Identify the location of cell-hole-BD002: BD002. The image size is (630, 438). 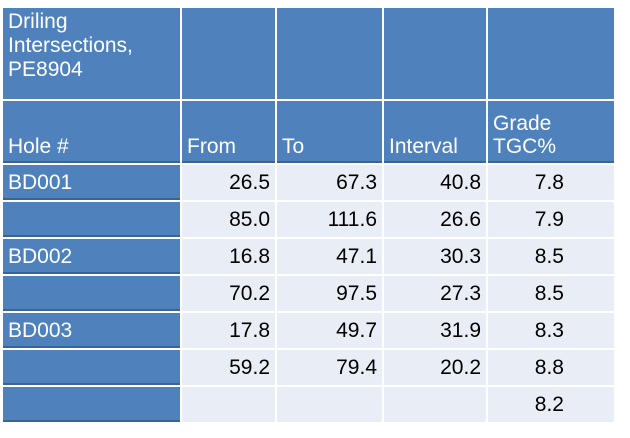
(91, 256).